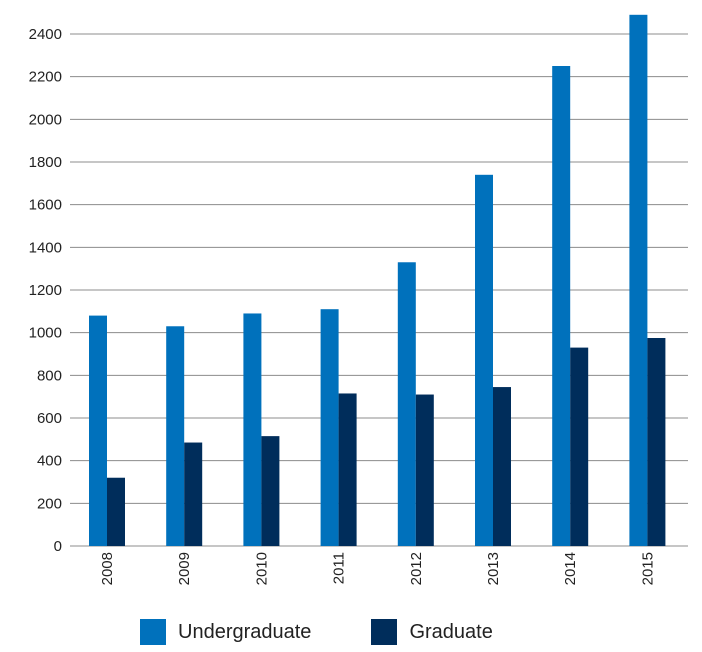 The height and width of the screenshot is (652, 702). Describe the element at coordinates (49, 461) in the screenshot. I see `y-tick-label: 400` at that location.